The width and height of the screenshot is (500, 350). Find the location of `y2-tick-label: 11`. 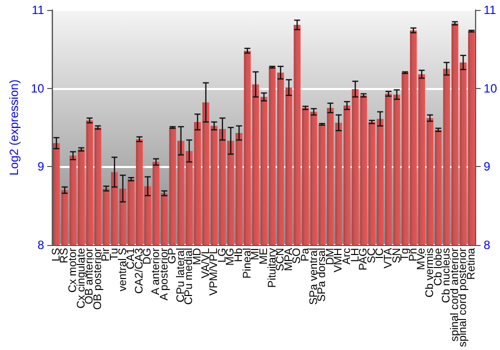

y2-tick-label: 11 is located at coordinates (490, 10).